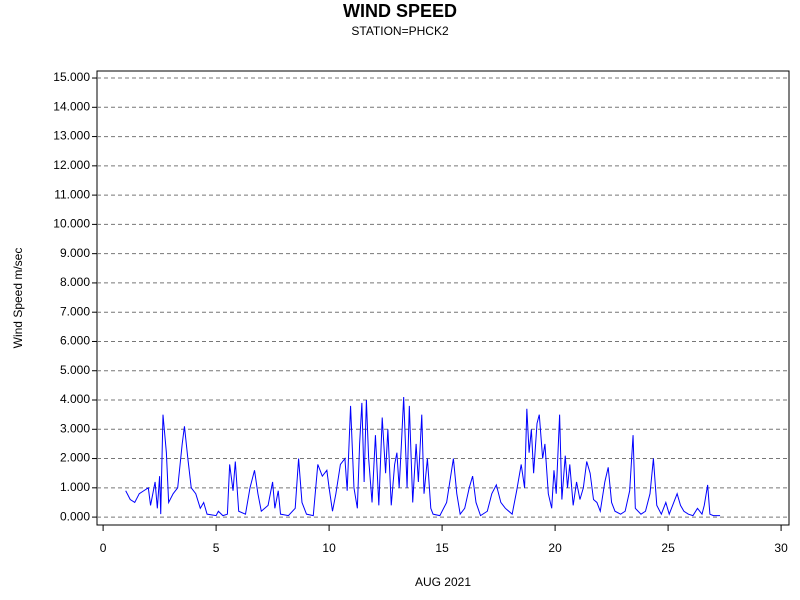 The width and height of the screenshot is (800, 600). I want to click on y-tick-label: 1.000, so click(75, 487).